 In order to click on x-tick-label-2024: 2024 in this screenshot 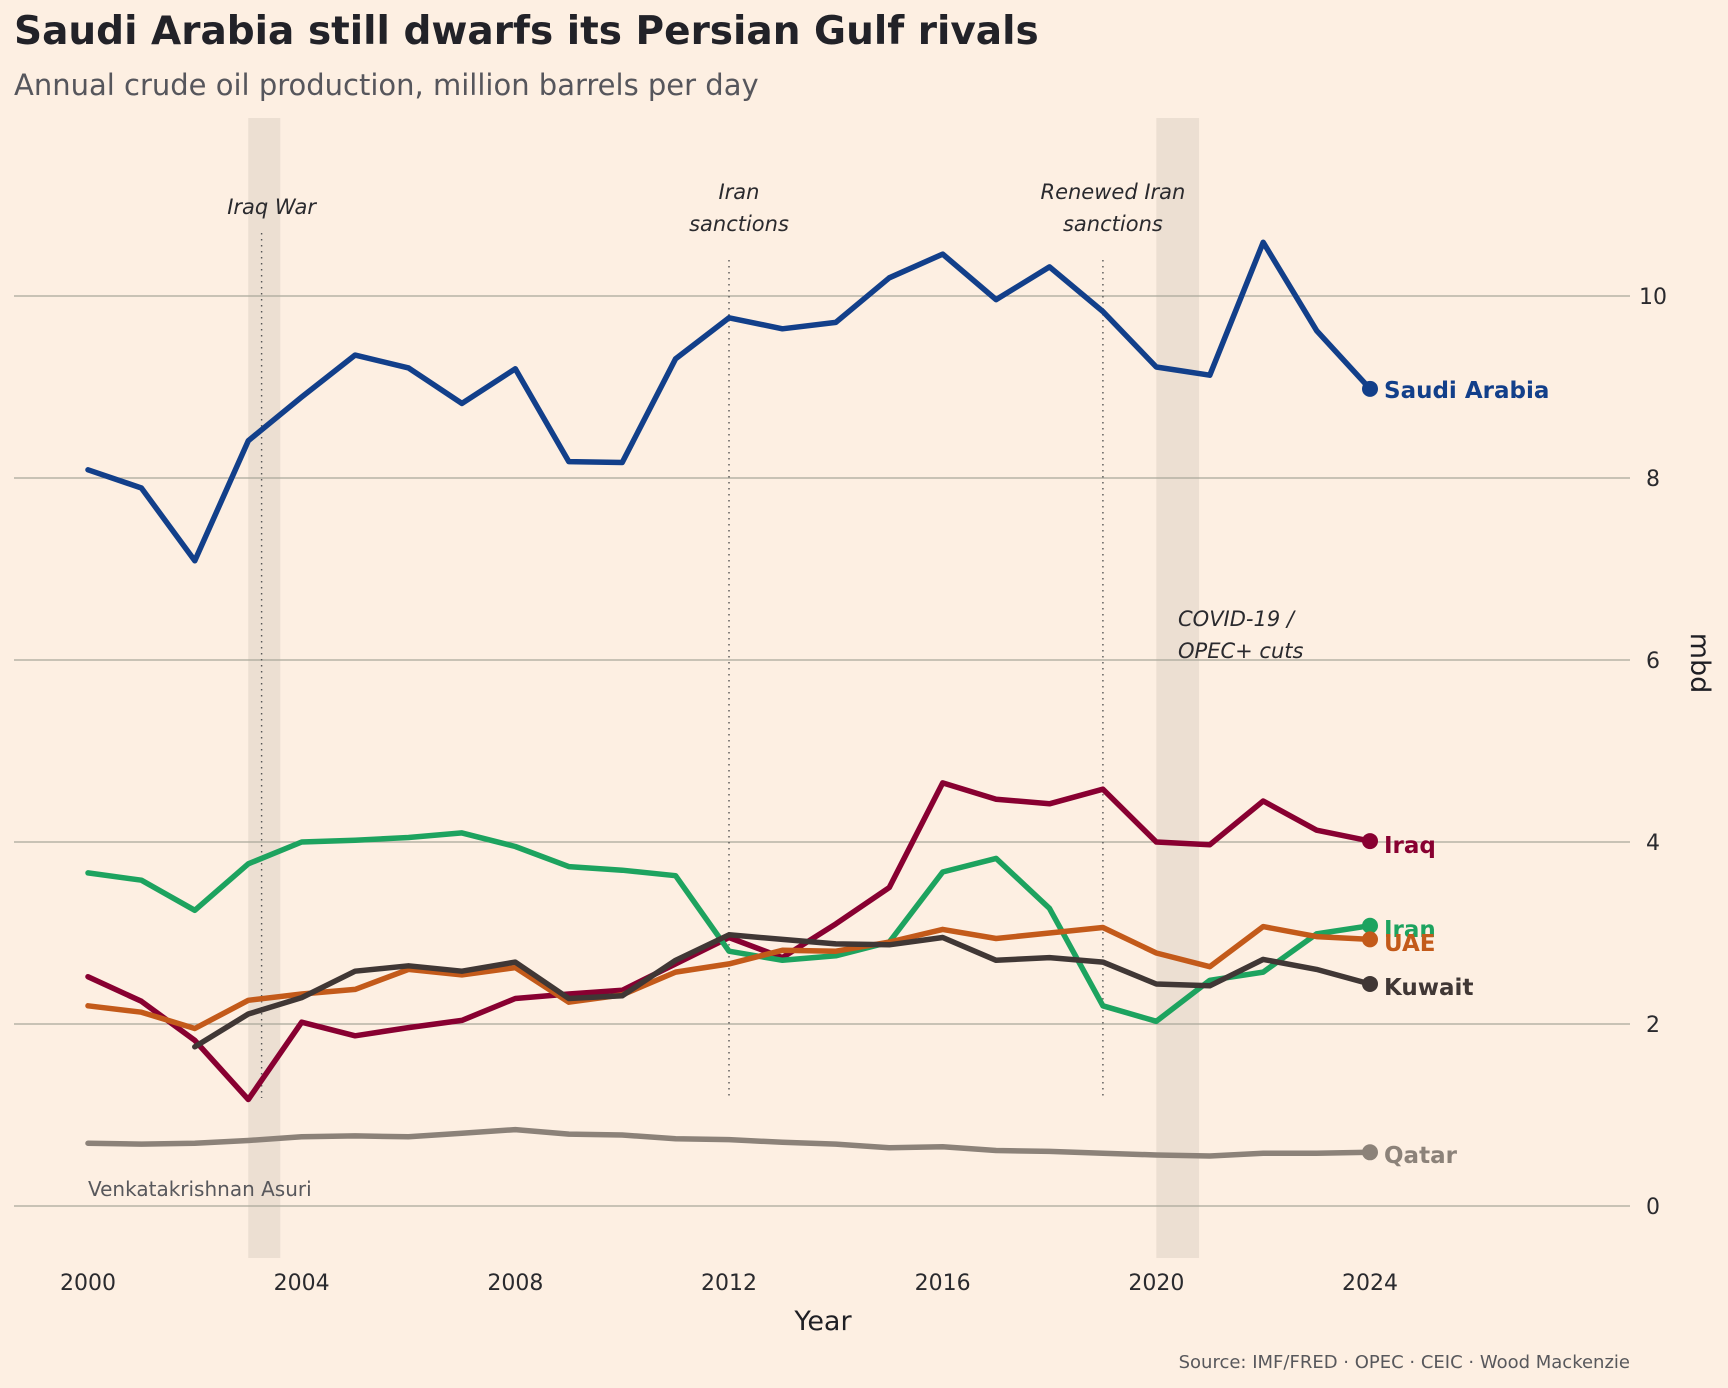, I will do `click(1370, 1283)`.